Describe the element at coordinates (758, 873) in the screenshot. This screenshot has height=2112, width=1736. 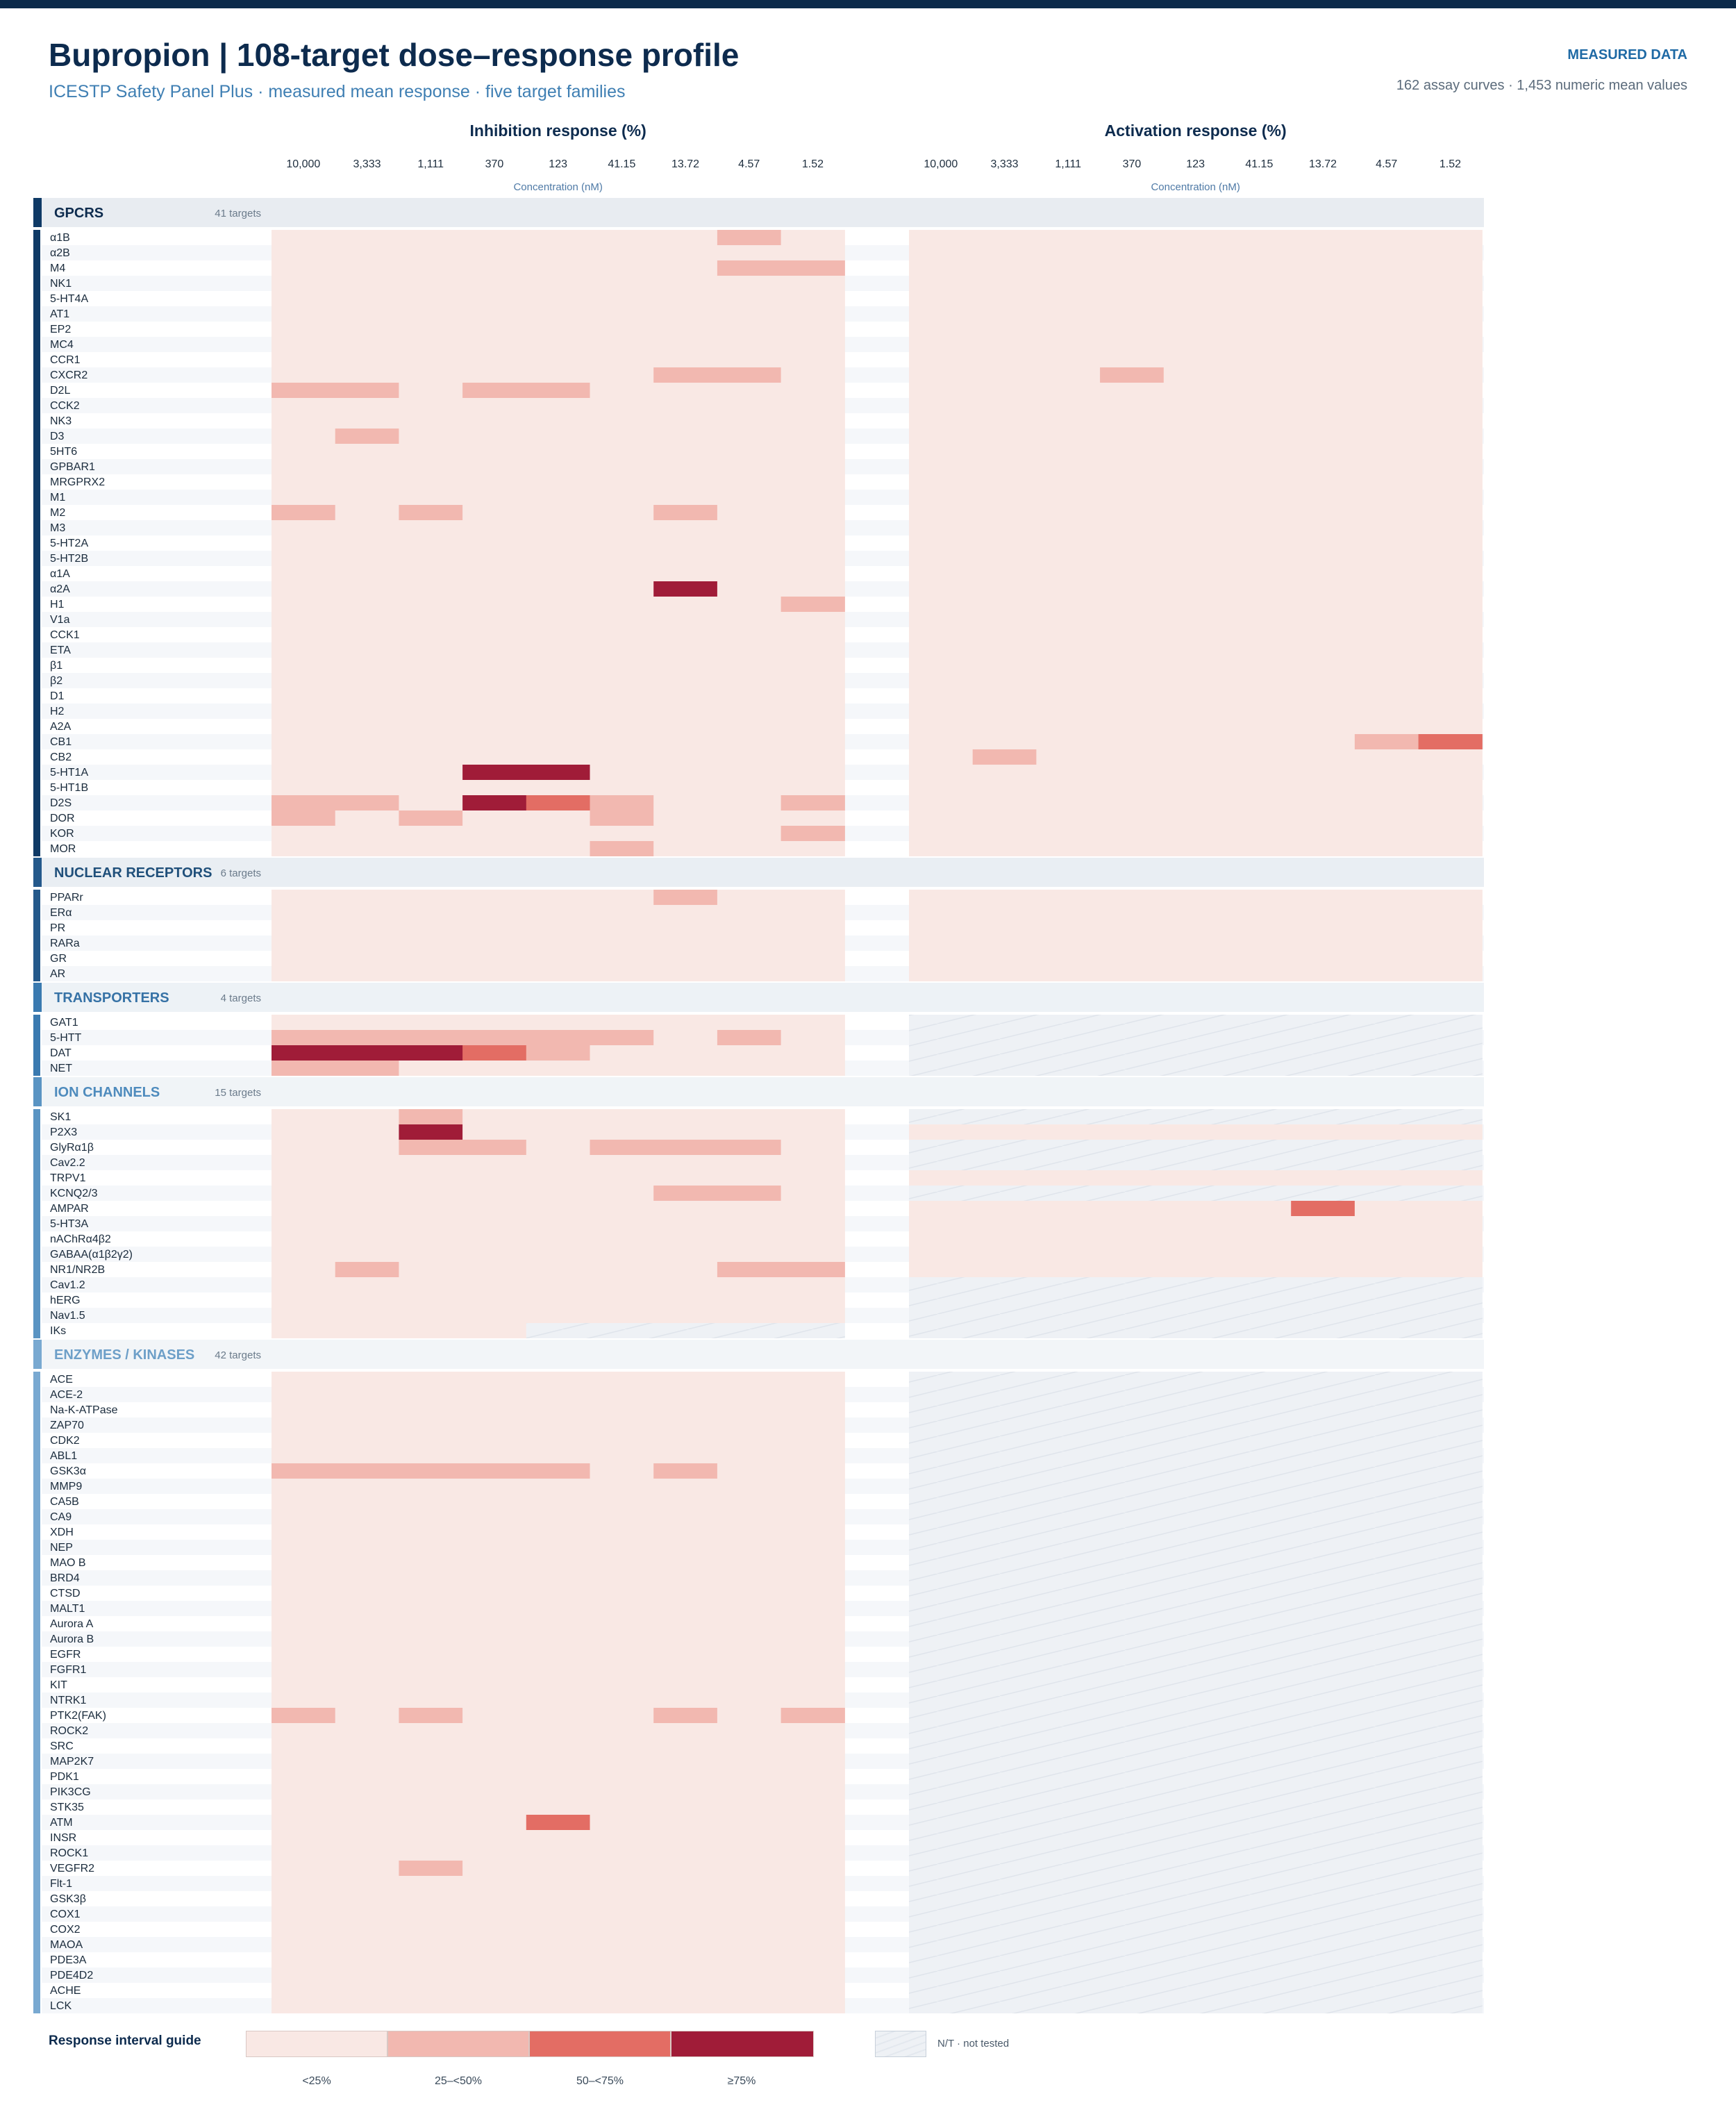
I see `family-header-band` at that location.